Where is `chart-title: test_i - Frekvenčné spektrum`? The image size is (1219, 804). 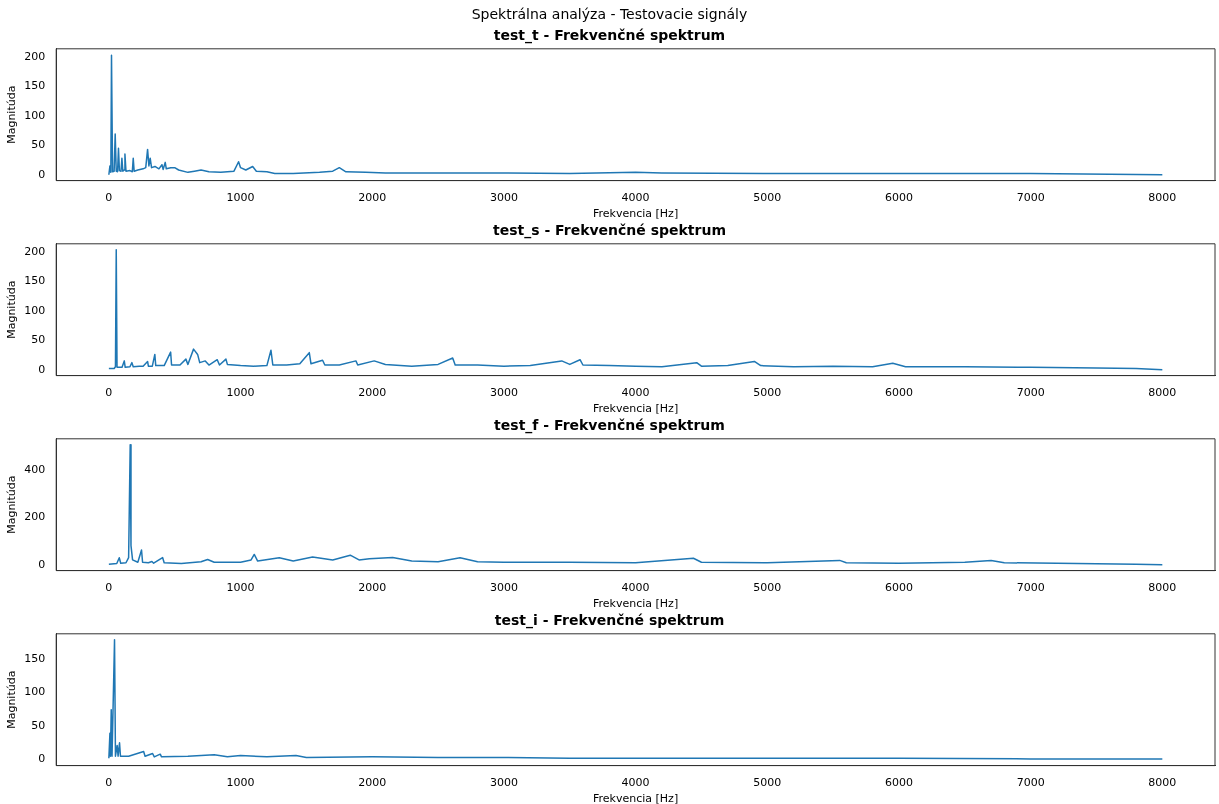
chart-title: test_i - Frekvenčné spektrum is located at coordinates (609, 621).